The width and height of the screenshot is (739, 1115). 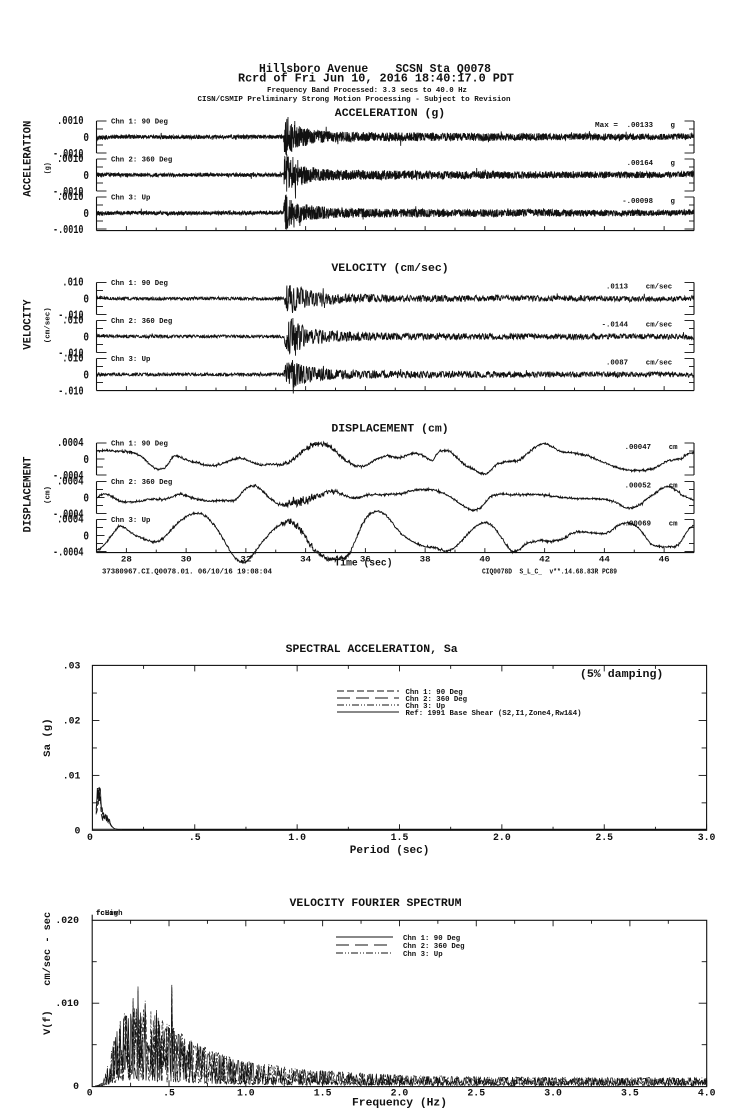 I want to click on svg-text: 32, so click(x=245, y=560).